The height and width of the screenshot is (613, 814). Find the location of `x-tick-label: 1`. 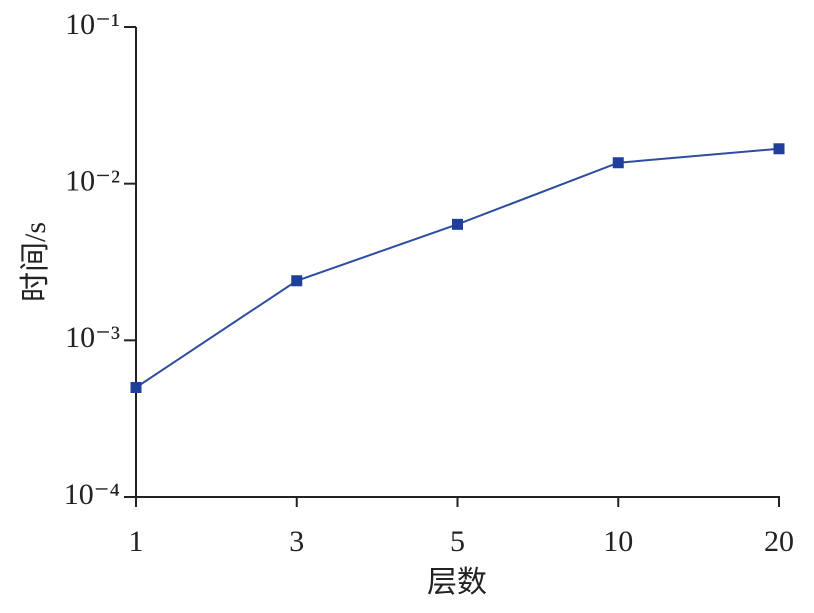

x-tick-label: 1 is located at coordinates (136, 541).